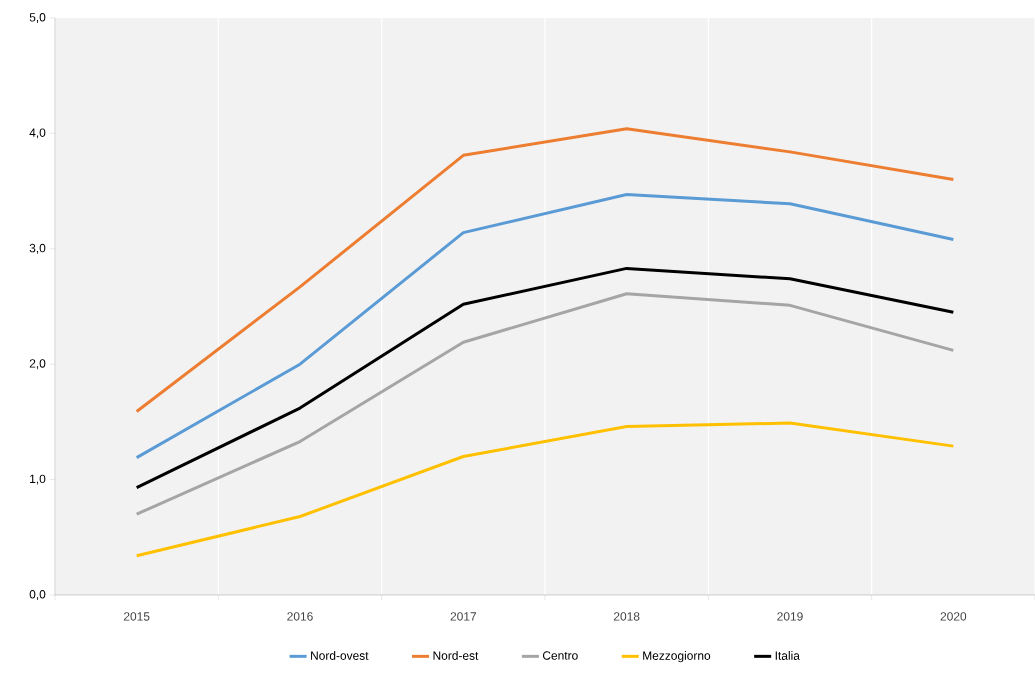  What do you see at coordinates (626, 616) in the screenshot?
I see `x-tick-label: 2018` at bounding box center [626, 616].